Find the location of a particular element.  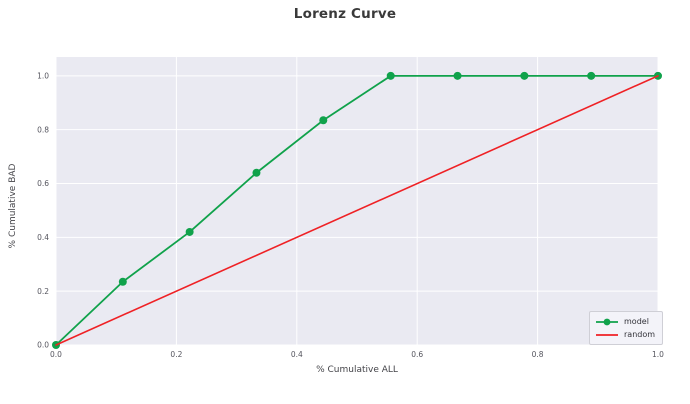

legend-label-model: model is located at coordinates (636, 321).